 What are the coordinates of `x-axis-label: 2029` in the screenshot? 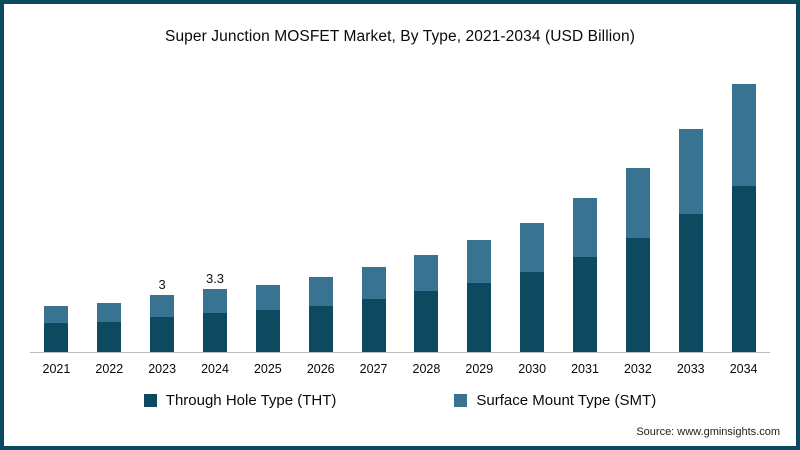 It's located at (479, 369).